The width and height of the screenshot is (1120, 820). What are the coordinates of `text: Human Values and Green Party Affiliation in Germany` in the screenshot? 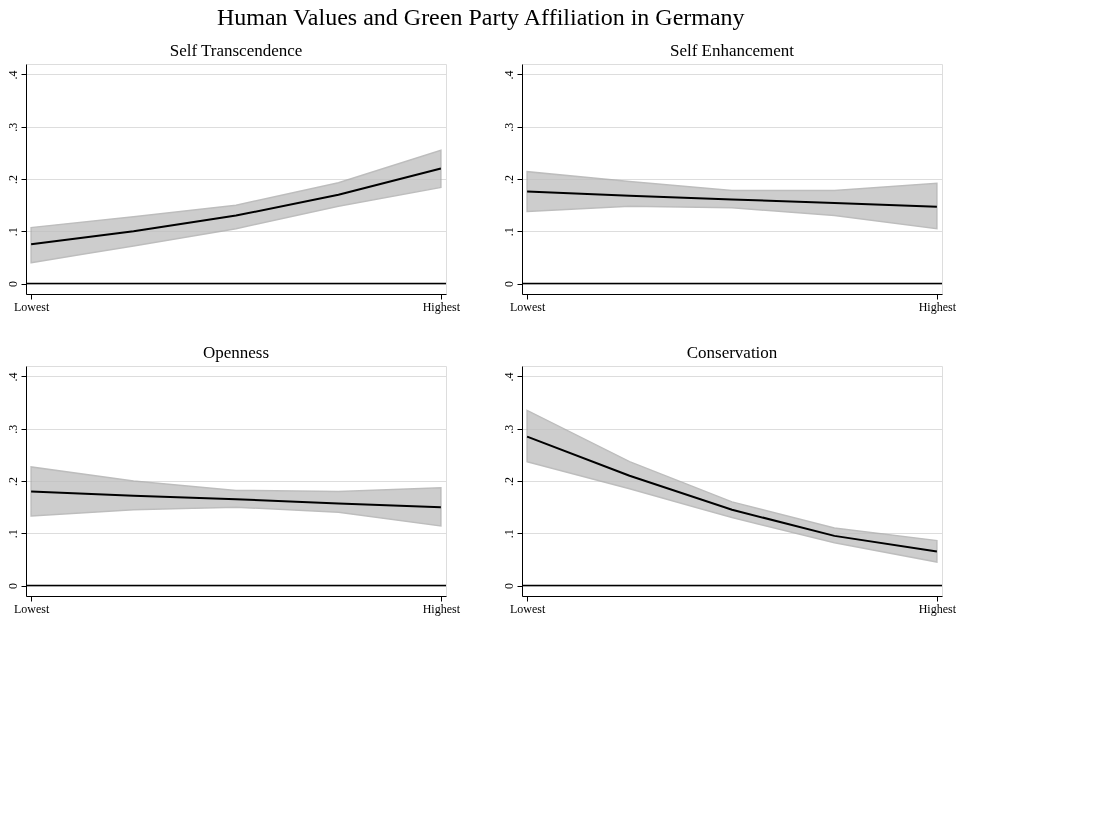 It's located at (480, 16).